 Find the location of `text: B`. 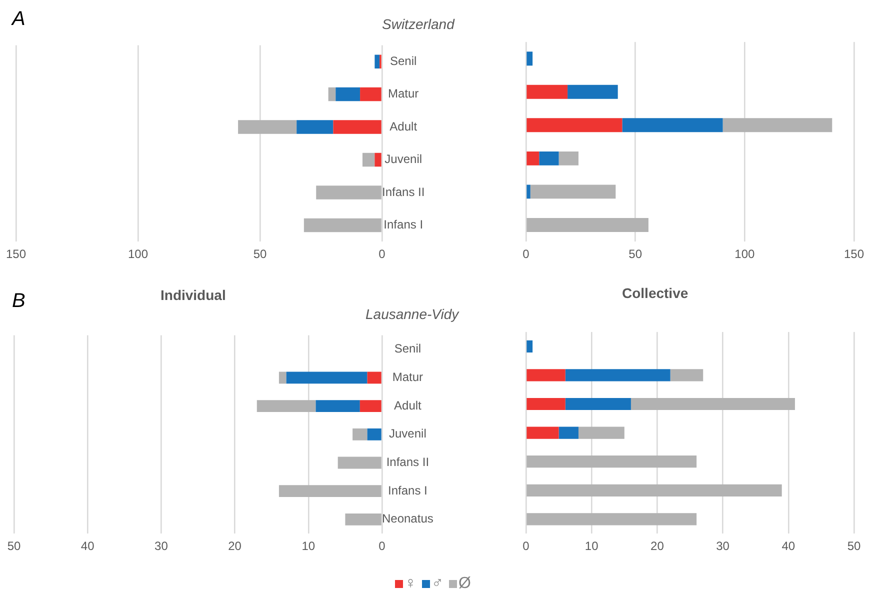

text: B is located at coordinates (19, 301).